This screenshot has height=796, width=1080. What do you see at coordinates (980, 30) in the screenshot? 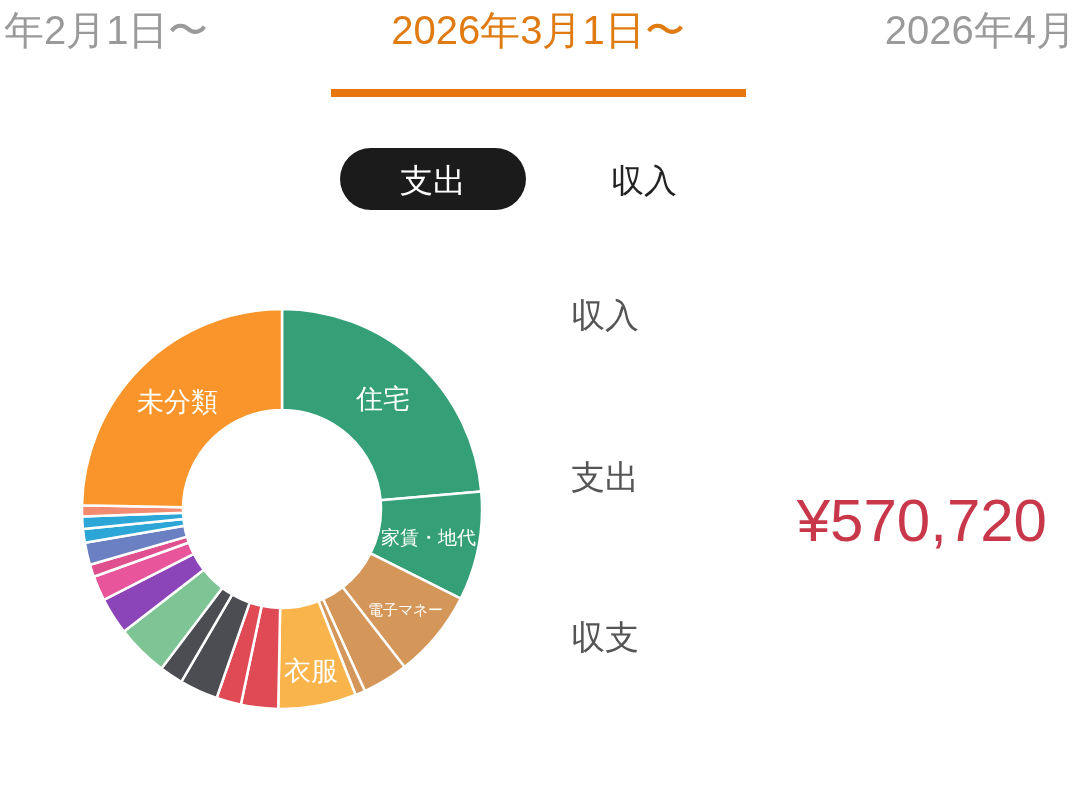
I see `next-period-label: 2026年4月` at bounding box center [980, 30].